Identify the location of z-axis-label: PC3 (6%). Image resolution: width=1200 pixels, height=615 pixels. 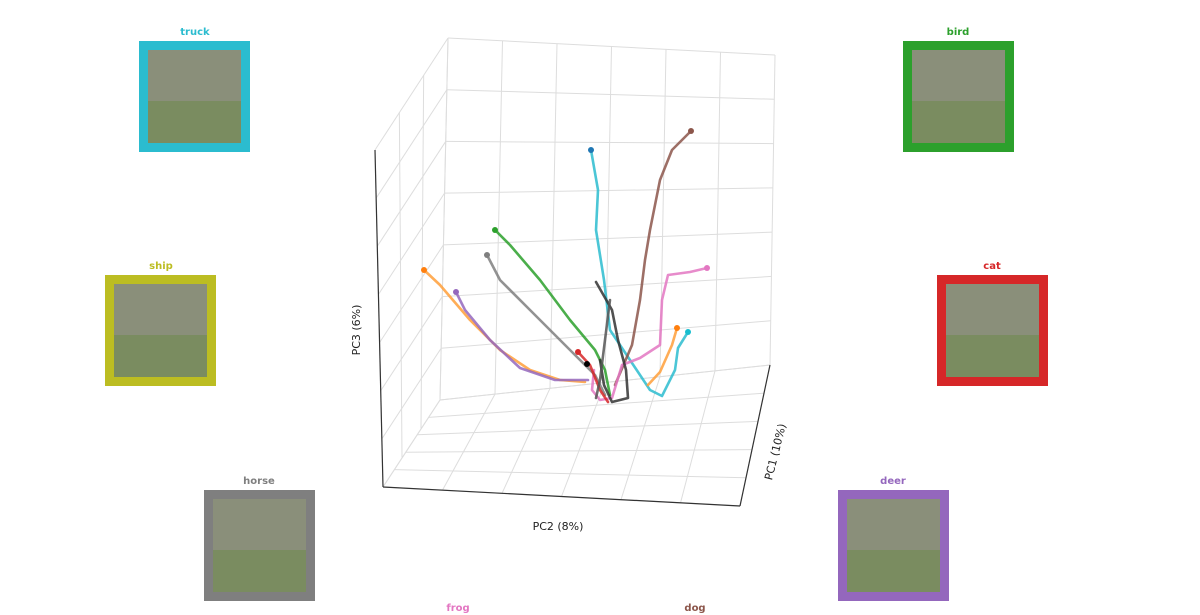
(356, 330).